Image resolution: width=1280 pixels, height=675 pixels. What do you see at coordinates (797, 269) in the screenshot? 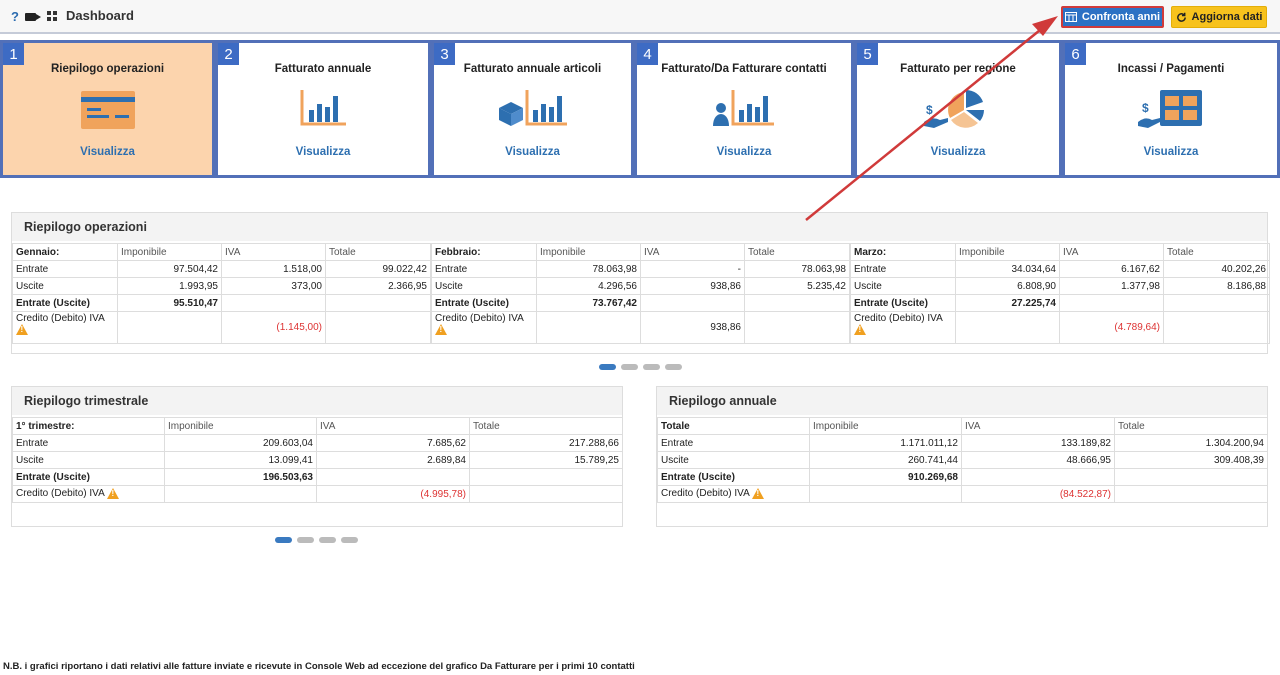
I see `cell: 78.063,98` at bounding box center [797, 269].